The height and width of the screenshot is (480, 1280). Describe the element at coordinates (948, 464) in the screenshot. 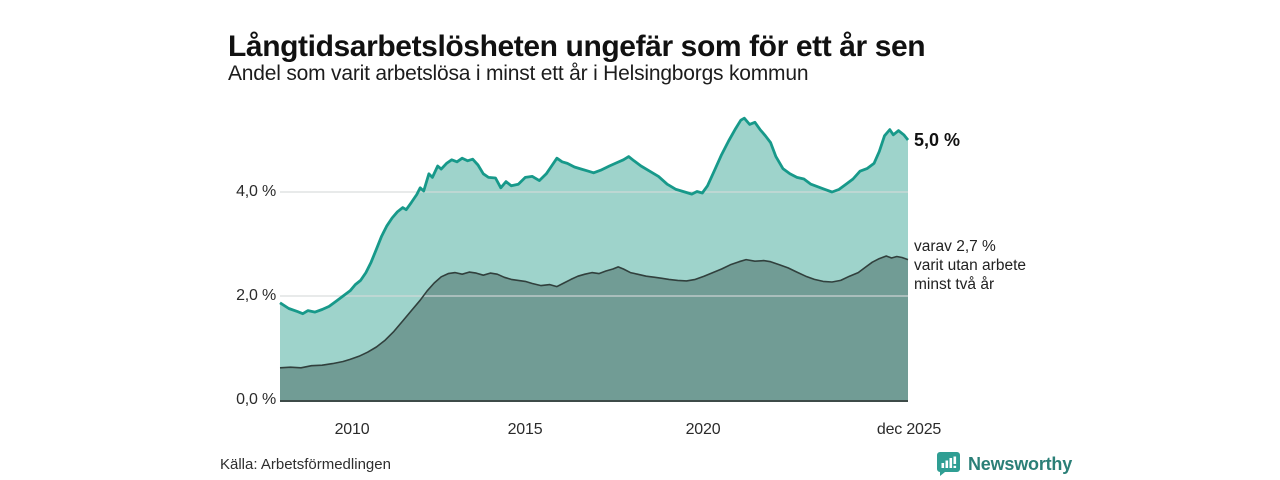

I see `newsworthy-icon` at that location.